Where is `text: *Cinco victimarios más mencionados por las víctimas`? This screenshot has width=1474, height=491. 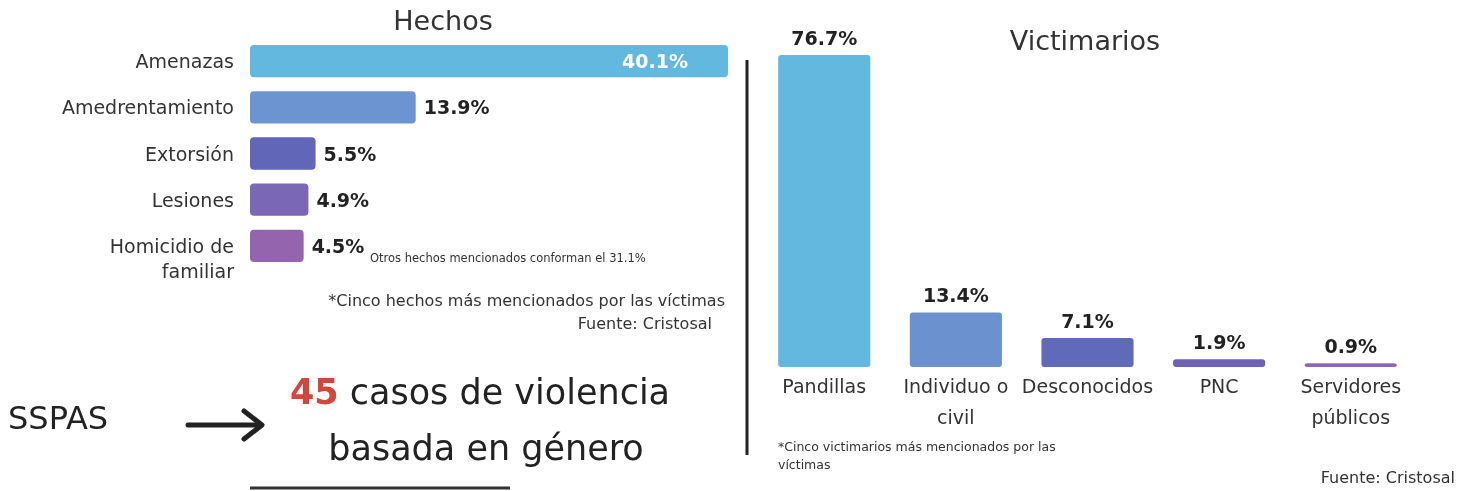
text: *Cinco victimarios más mencionados por las víctimas is located at coordinates (917, 455).